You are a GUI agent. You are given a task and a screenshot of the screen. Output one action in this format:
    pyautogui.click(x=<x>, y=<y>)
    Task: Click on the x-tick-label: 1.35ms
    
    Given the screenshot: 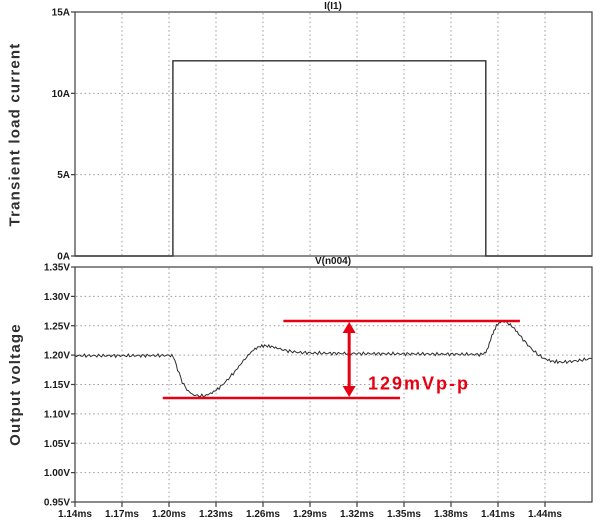 What is the action you would take?
    pyautogui.click(x=404, y=514)
    